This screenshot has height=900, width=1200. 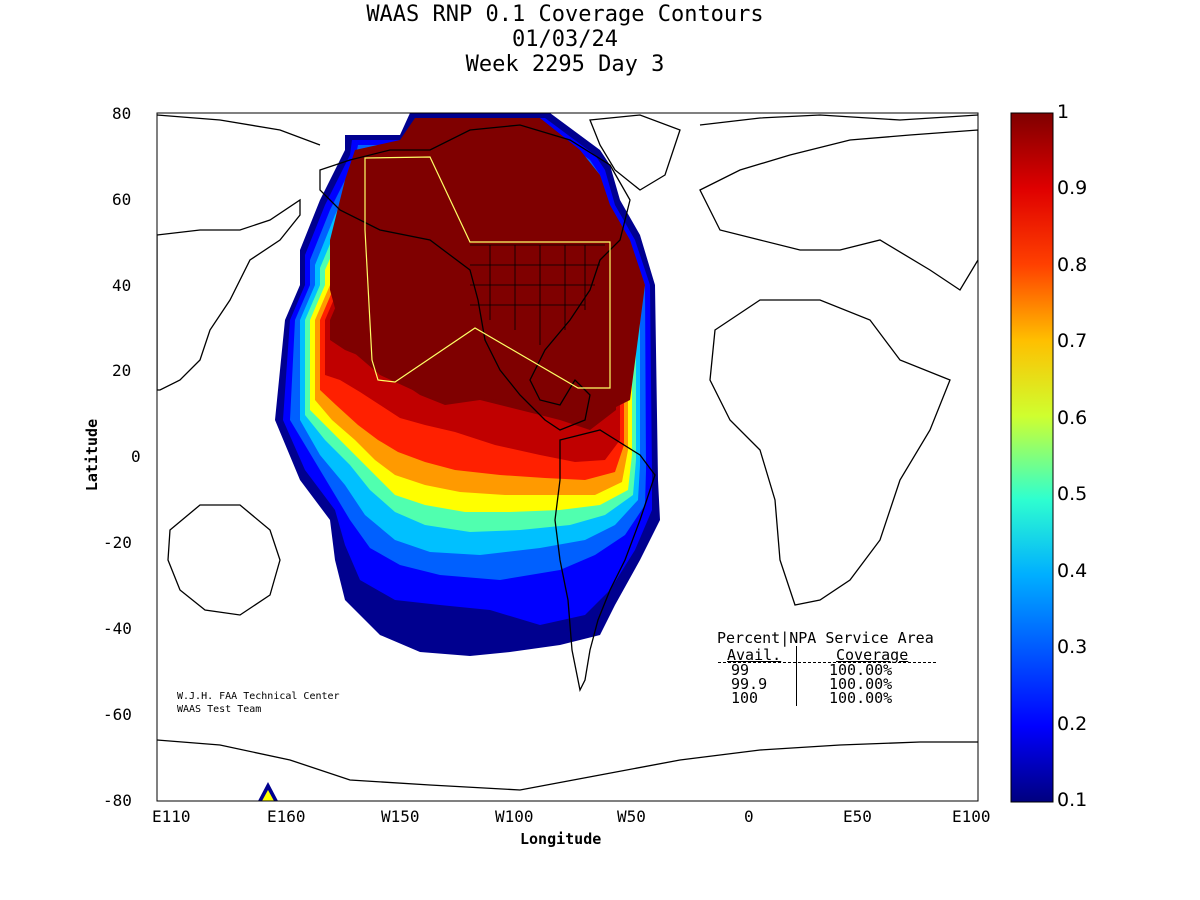 I want to click on stats-row-2-avail: 99.9, so click(x=749, y=684).